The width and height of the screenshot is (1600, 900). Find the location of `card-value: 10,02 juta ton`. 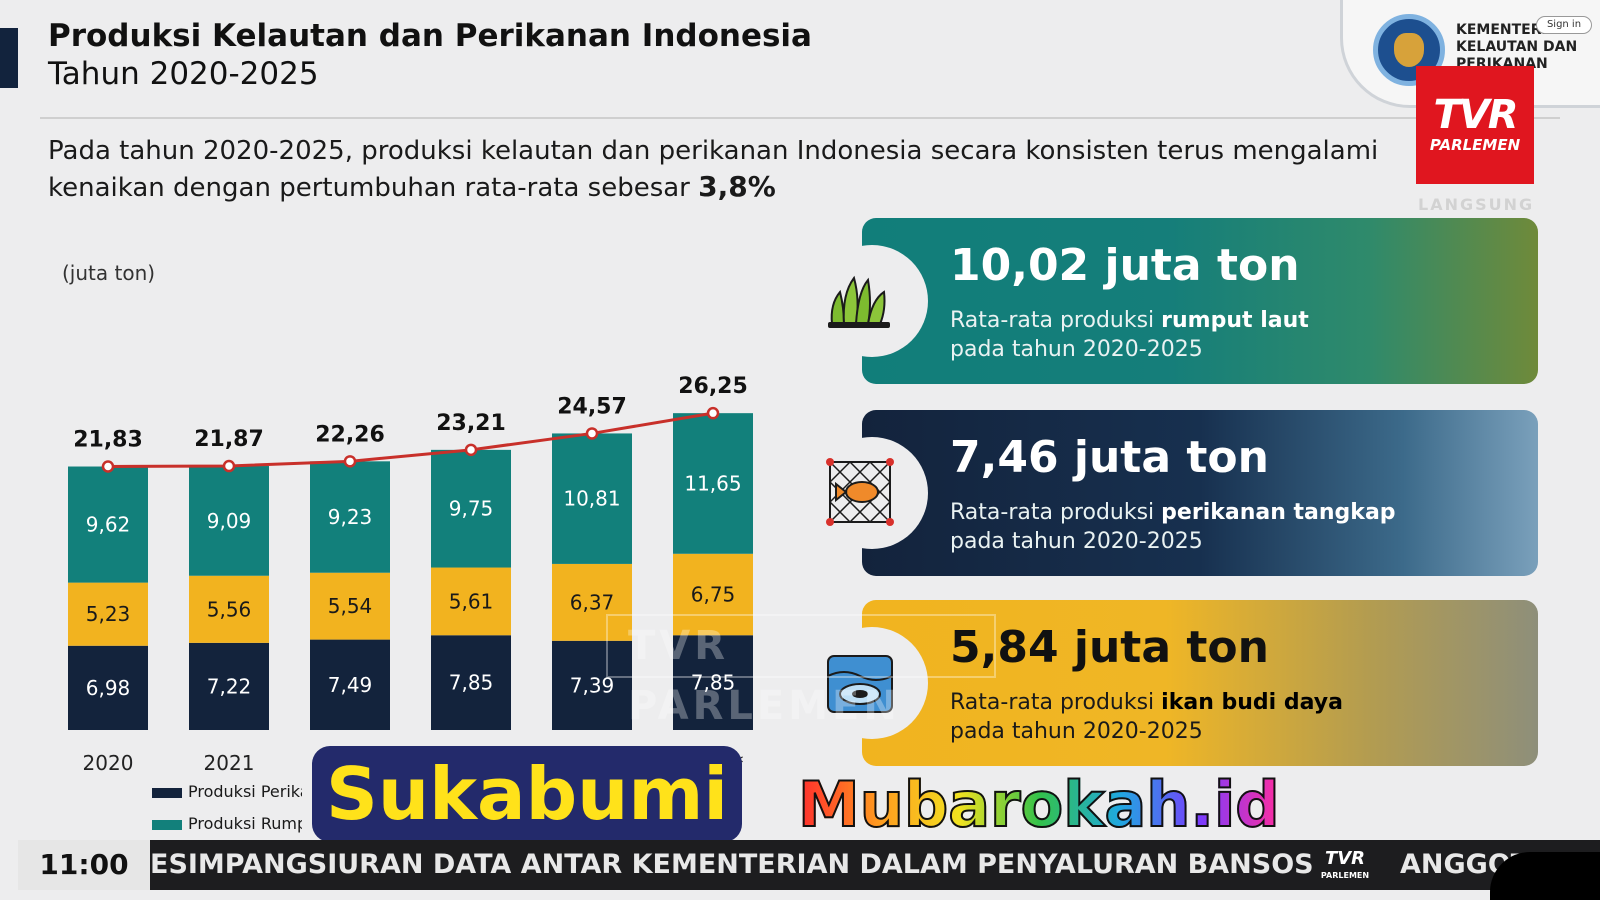

card-value: 10,02 juta ton is located at coordinates (1125, 265).